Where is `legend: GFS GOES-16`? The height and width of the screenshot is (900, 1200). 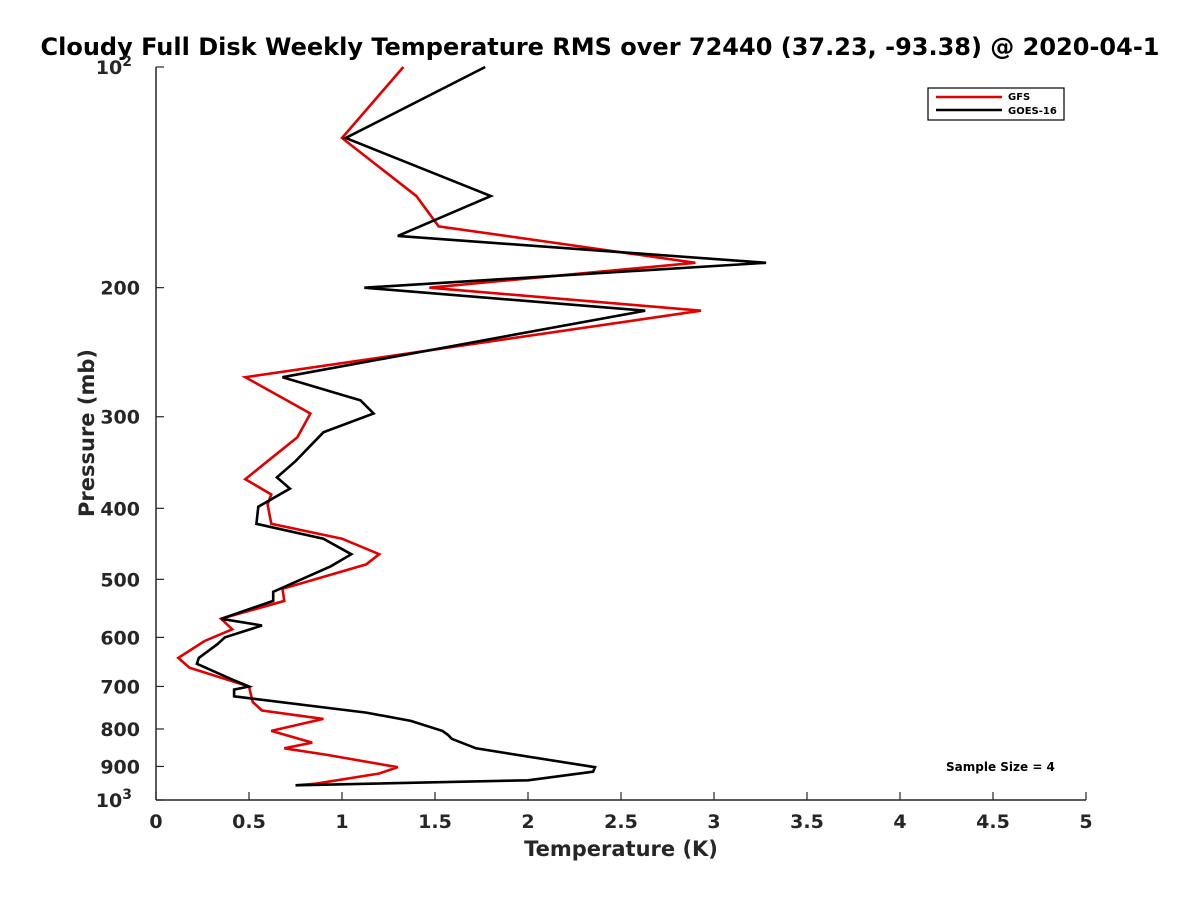
legend: GFS GOES-16 is located at coordinates (996, 104).